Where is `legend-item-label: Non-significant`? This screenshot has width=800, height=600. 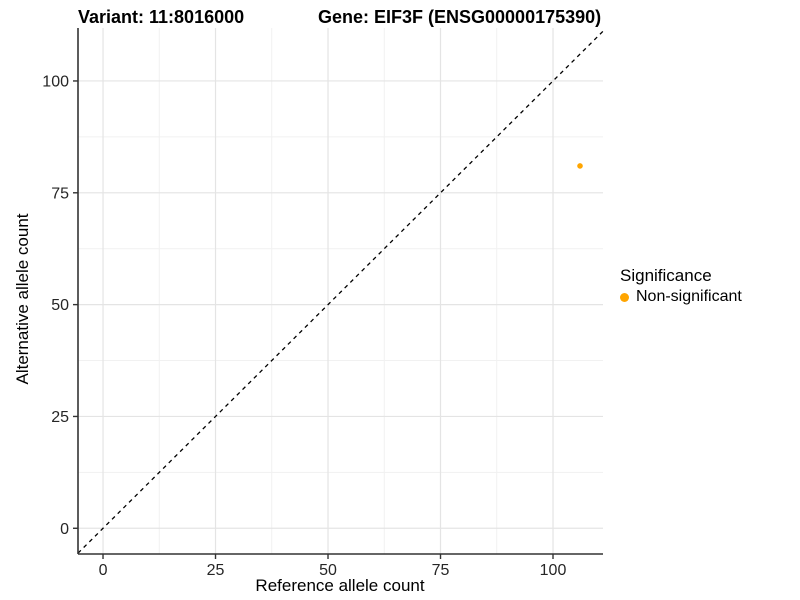 legend-item-label: Non-significant is located at coordinates (689, 296).